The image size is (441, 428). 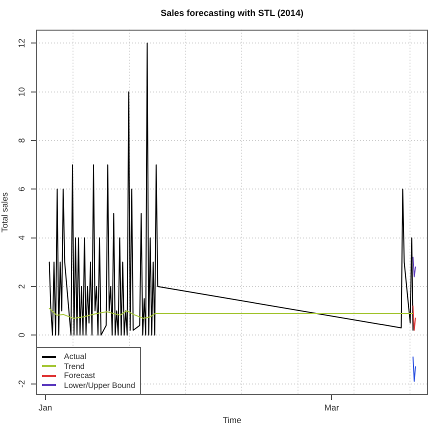 I want to click on y-tick-label: -2, so click(x=21, y=384).